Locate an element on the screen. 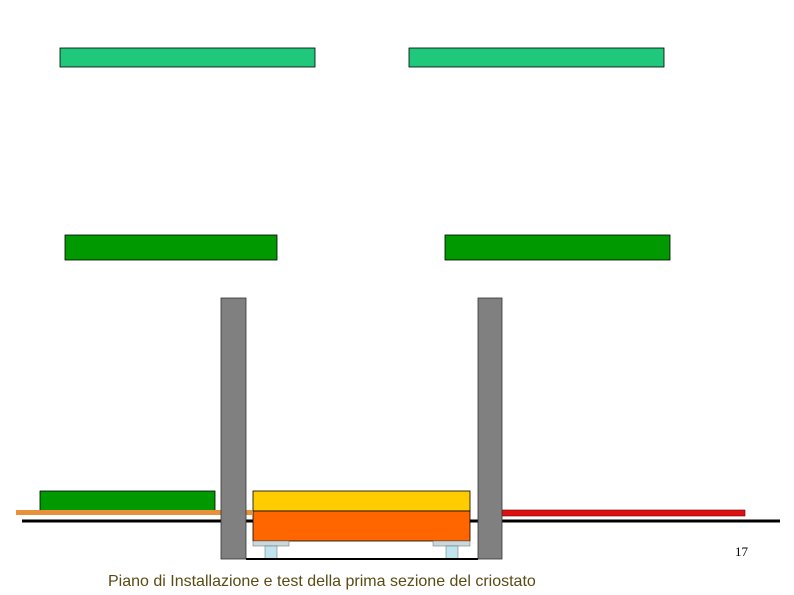  right-pillar is located at coordinates (490, 428).